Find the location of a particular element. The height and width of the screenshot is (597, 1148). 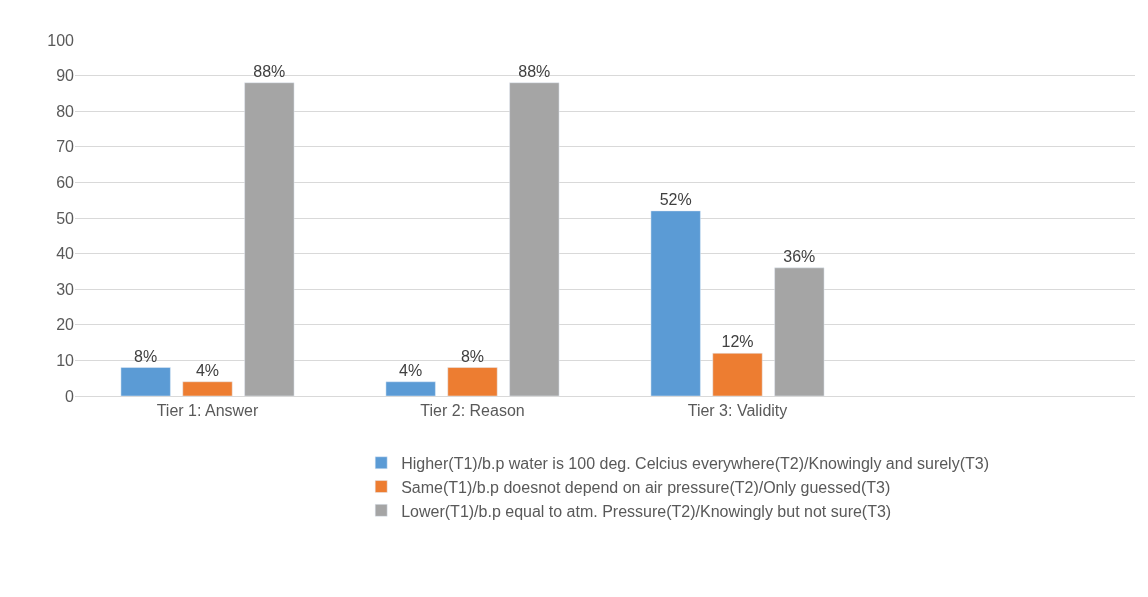

y-tick-label: 90 is located at coordinates (65, 76).